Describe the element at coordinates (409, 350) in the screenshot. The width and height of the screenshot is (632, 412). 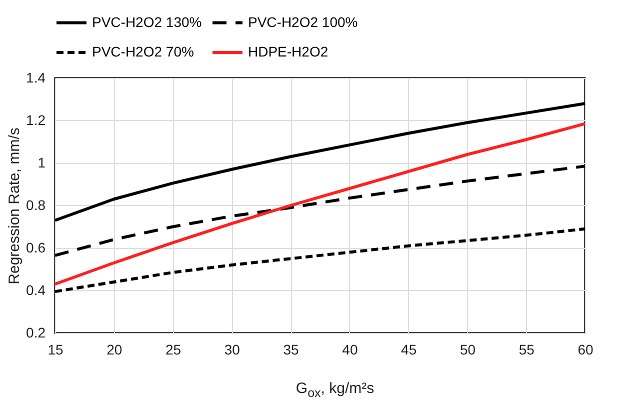
I see `x-tick-label: 45` at that location.